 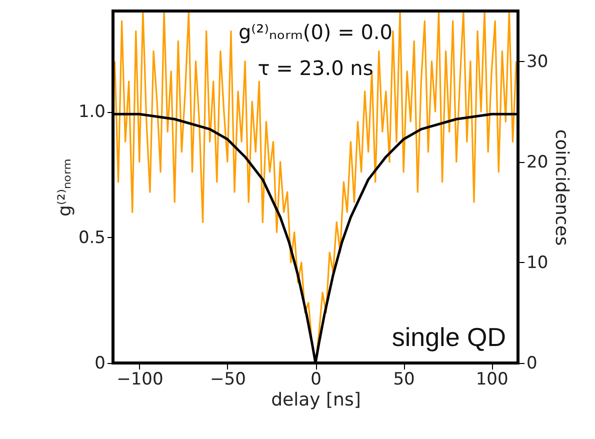 I want to click on x-tick-label: 100, so click(x=492, y=380).